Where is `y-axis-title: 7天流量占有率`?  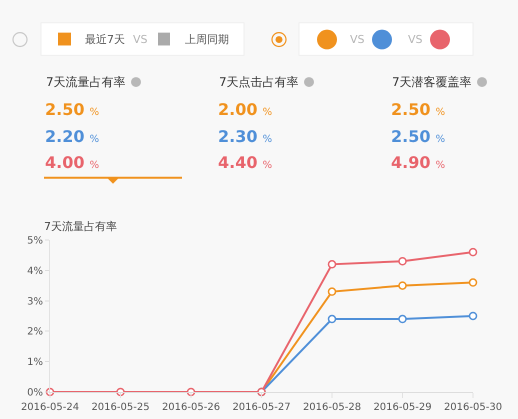
y-axis-title: 7天流量占有率 is located at coordinates (80, 226).